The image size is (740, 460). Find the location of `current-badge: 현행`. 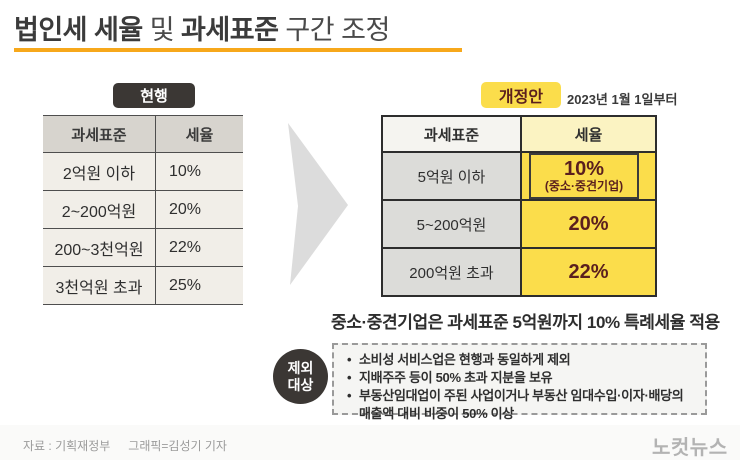

current-badge: 현행 is located at coordinates (154, 95).